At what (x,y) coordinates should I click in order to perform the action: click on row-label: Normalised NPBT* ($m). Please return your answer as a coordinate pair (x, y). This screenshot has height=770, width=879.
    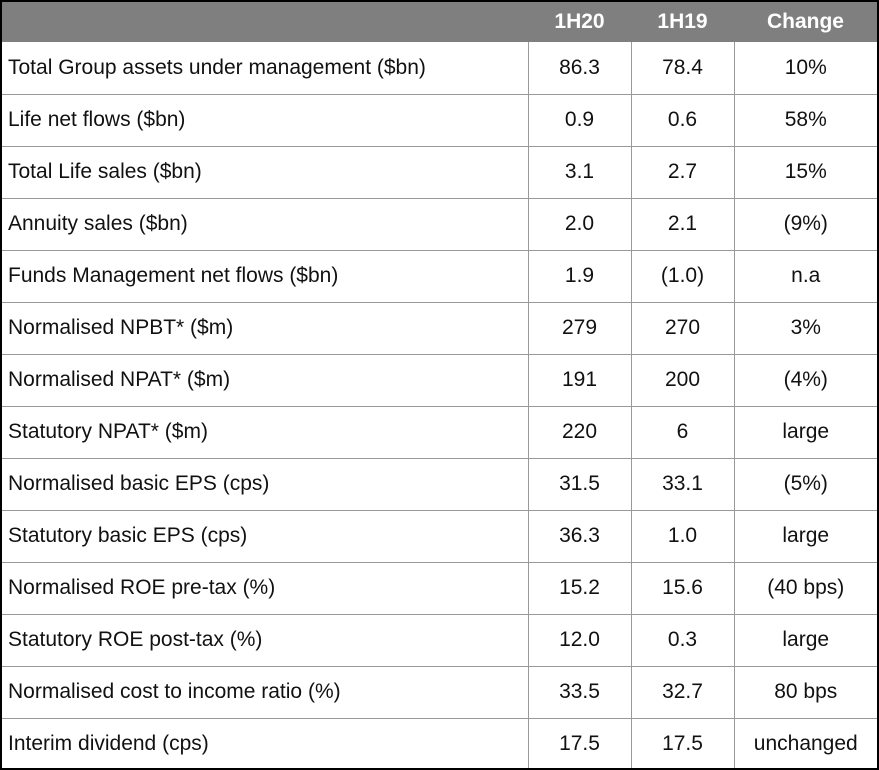
    Looking at the image, I should click on (265, 328).